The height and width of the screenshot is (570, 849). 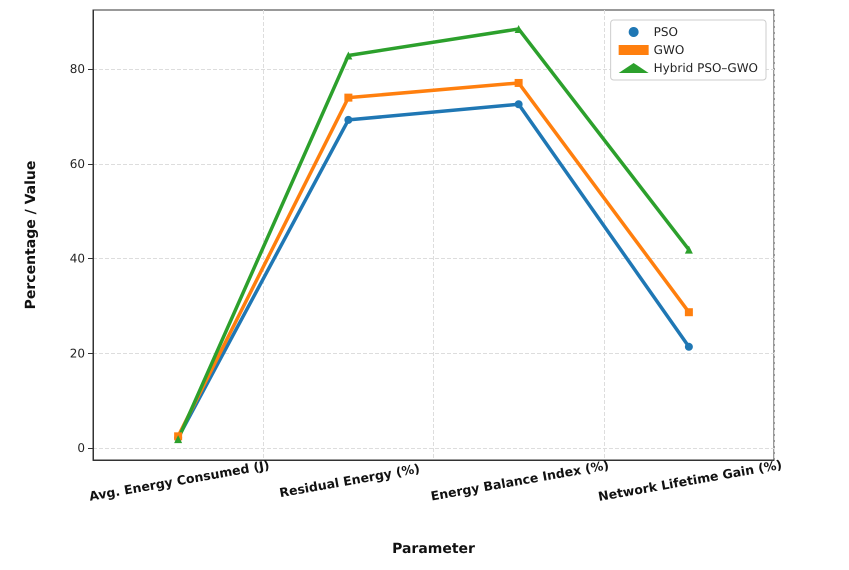 I want to click on y-tick-label: 0, so click(x=81, y=448).